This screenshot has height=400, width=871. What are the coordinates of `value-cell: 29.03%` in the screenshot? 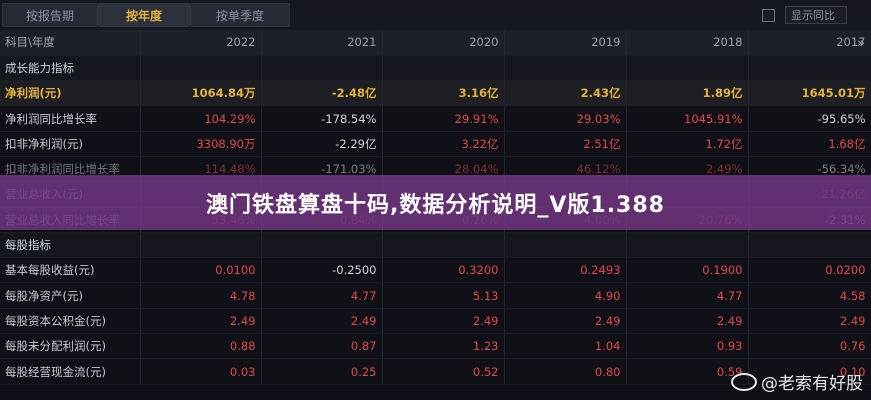 It's located at (565, 118).